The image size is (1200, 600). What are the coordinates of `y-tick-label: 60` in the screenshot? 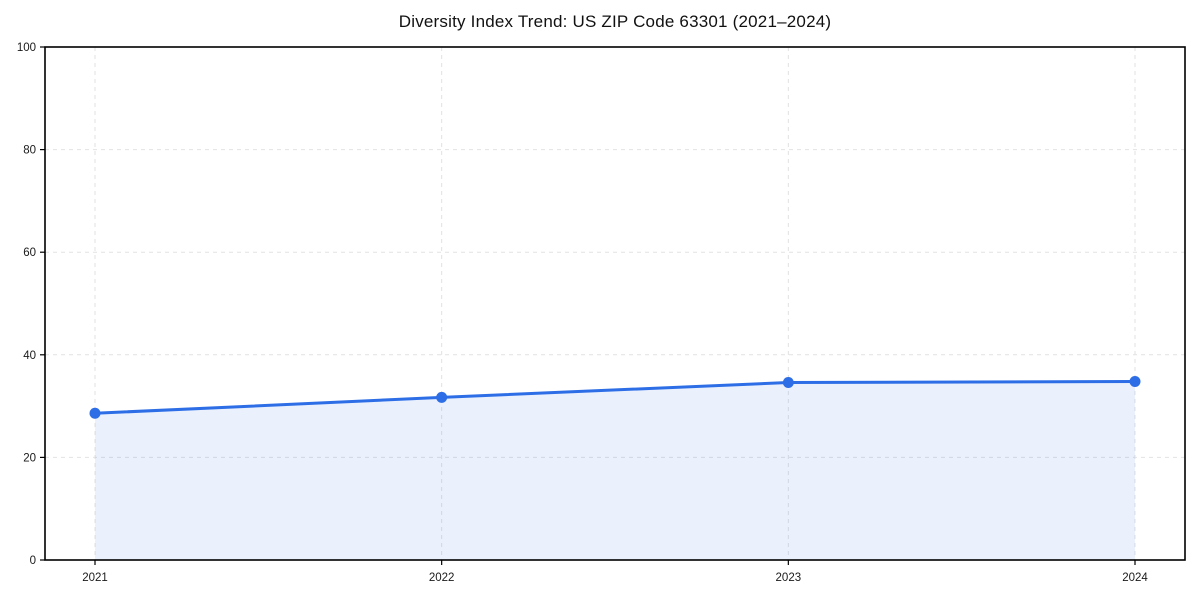 It's located at (29, 253).